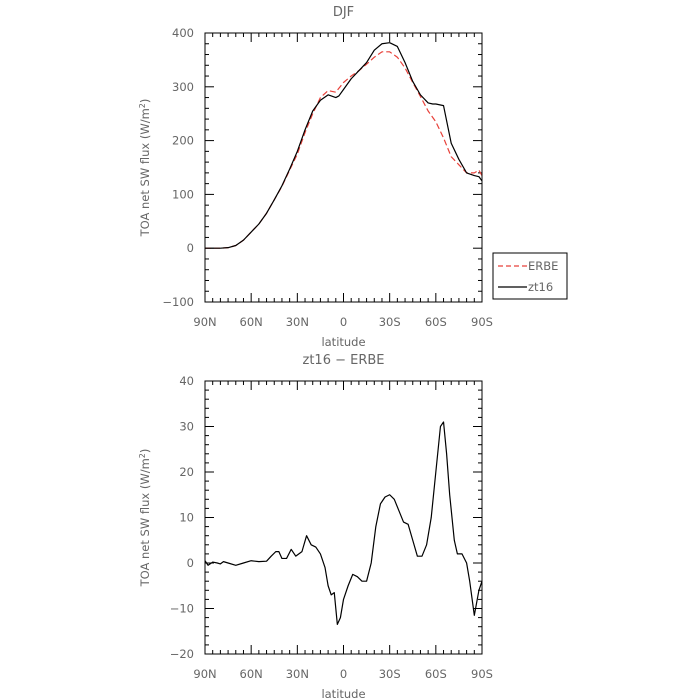 This screenshot has height=700, width=700. I want to click on y-tick-label-100: −100, so click(178, 302).